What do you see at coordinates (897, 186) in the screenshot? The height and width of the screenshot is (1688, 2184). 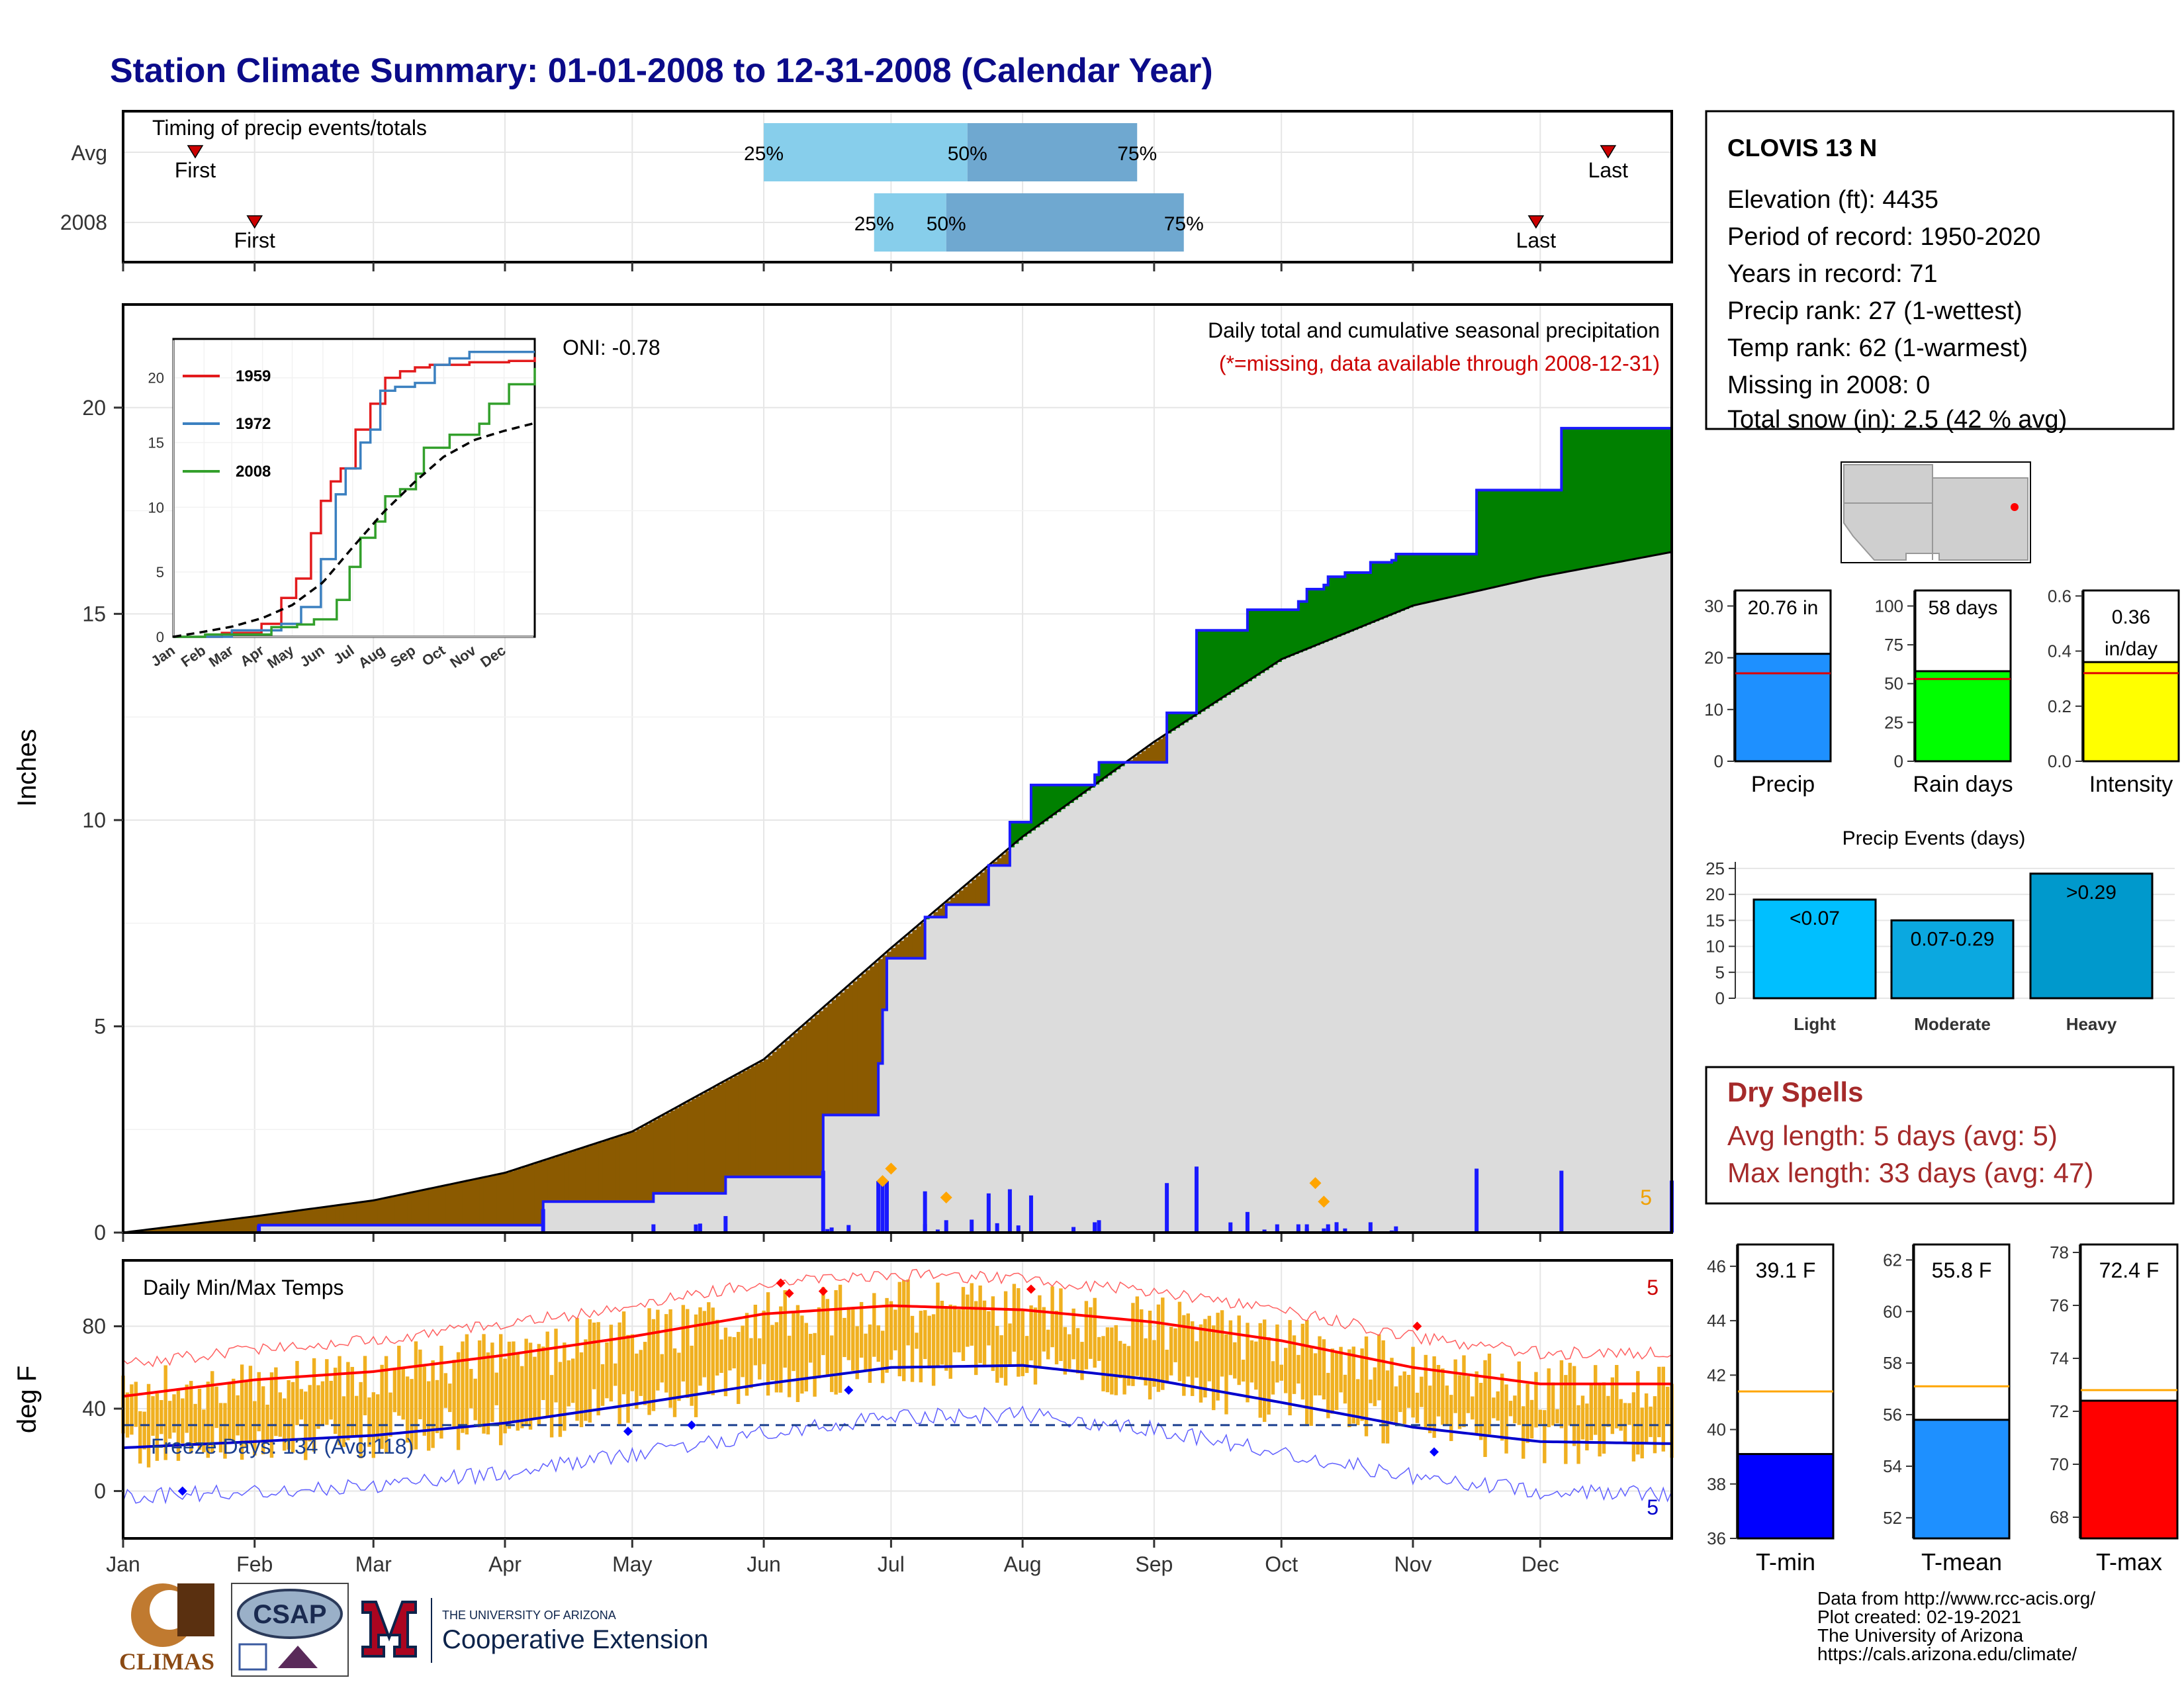 I see `timing-frame` at bounding box center [897, 186].